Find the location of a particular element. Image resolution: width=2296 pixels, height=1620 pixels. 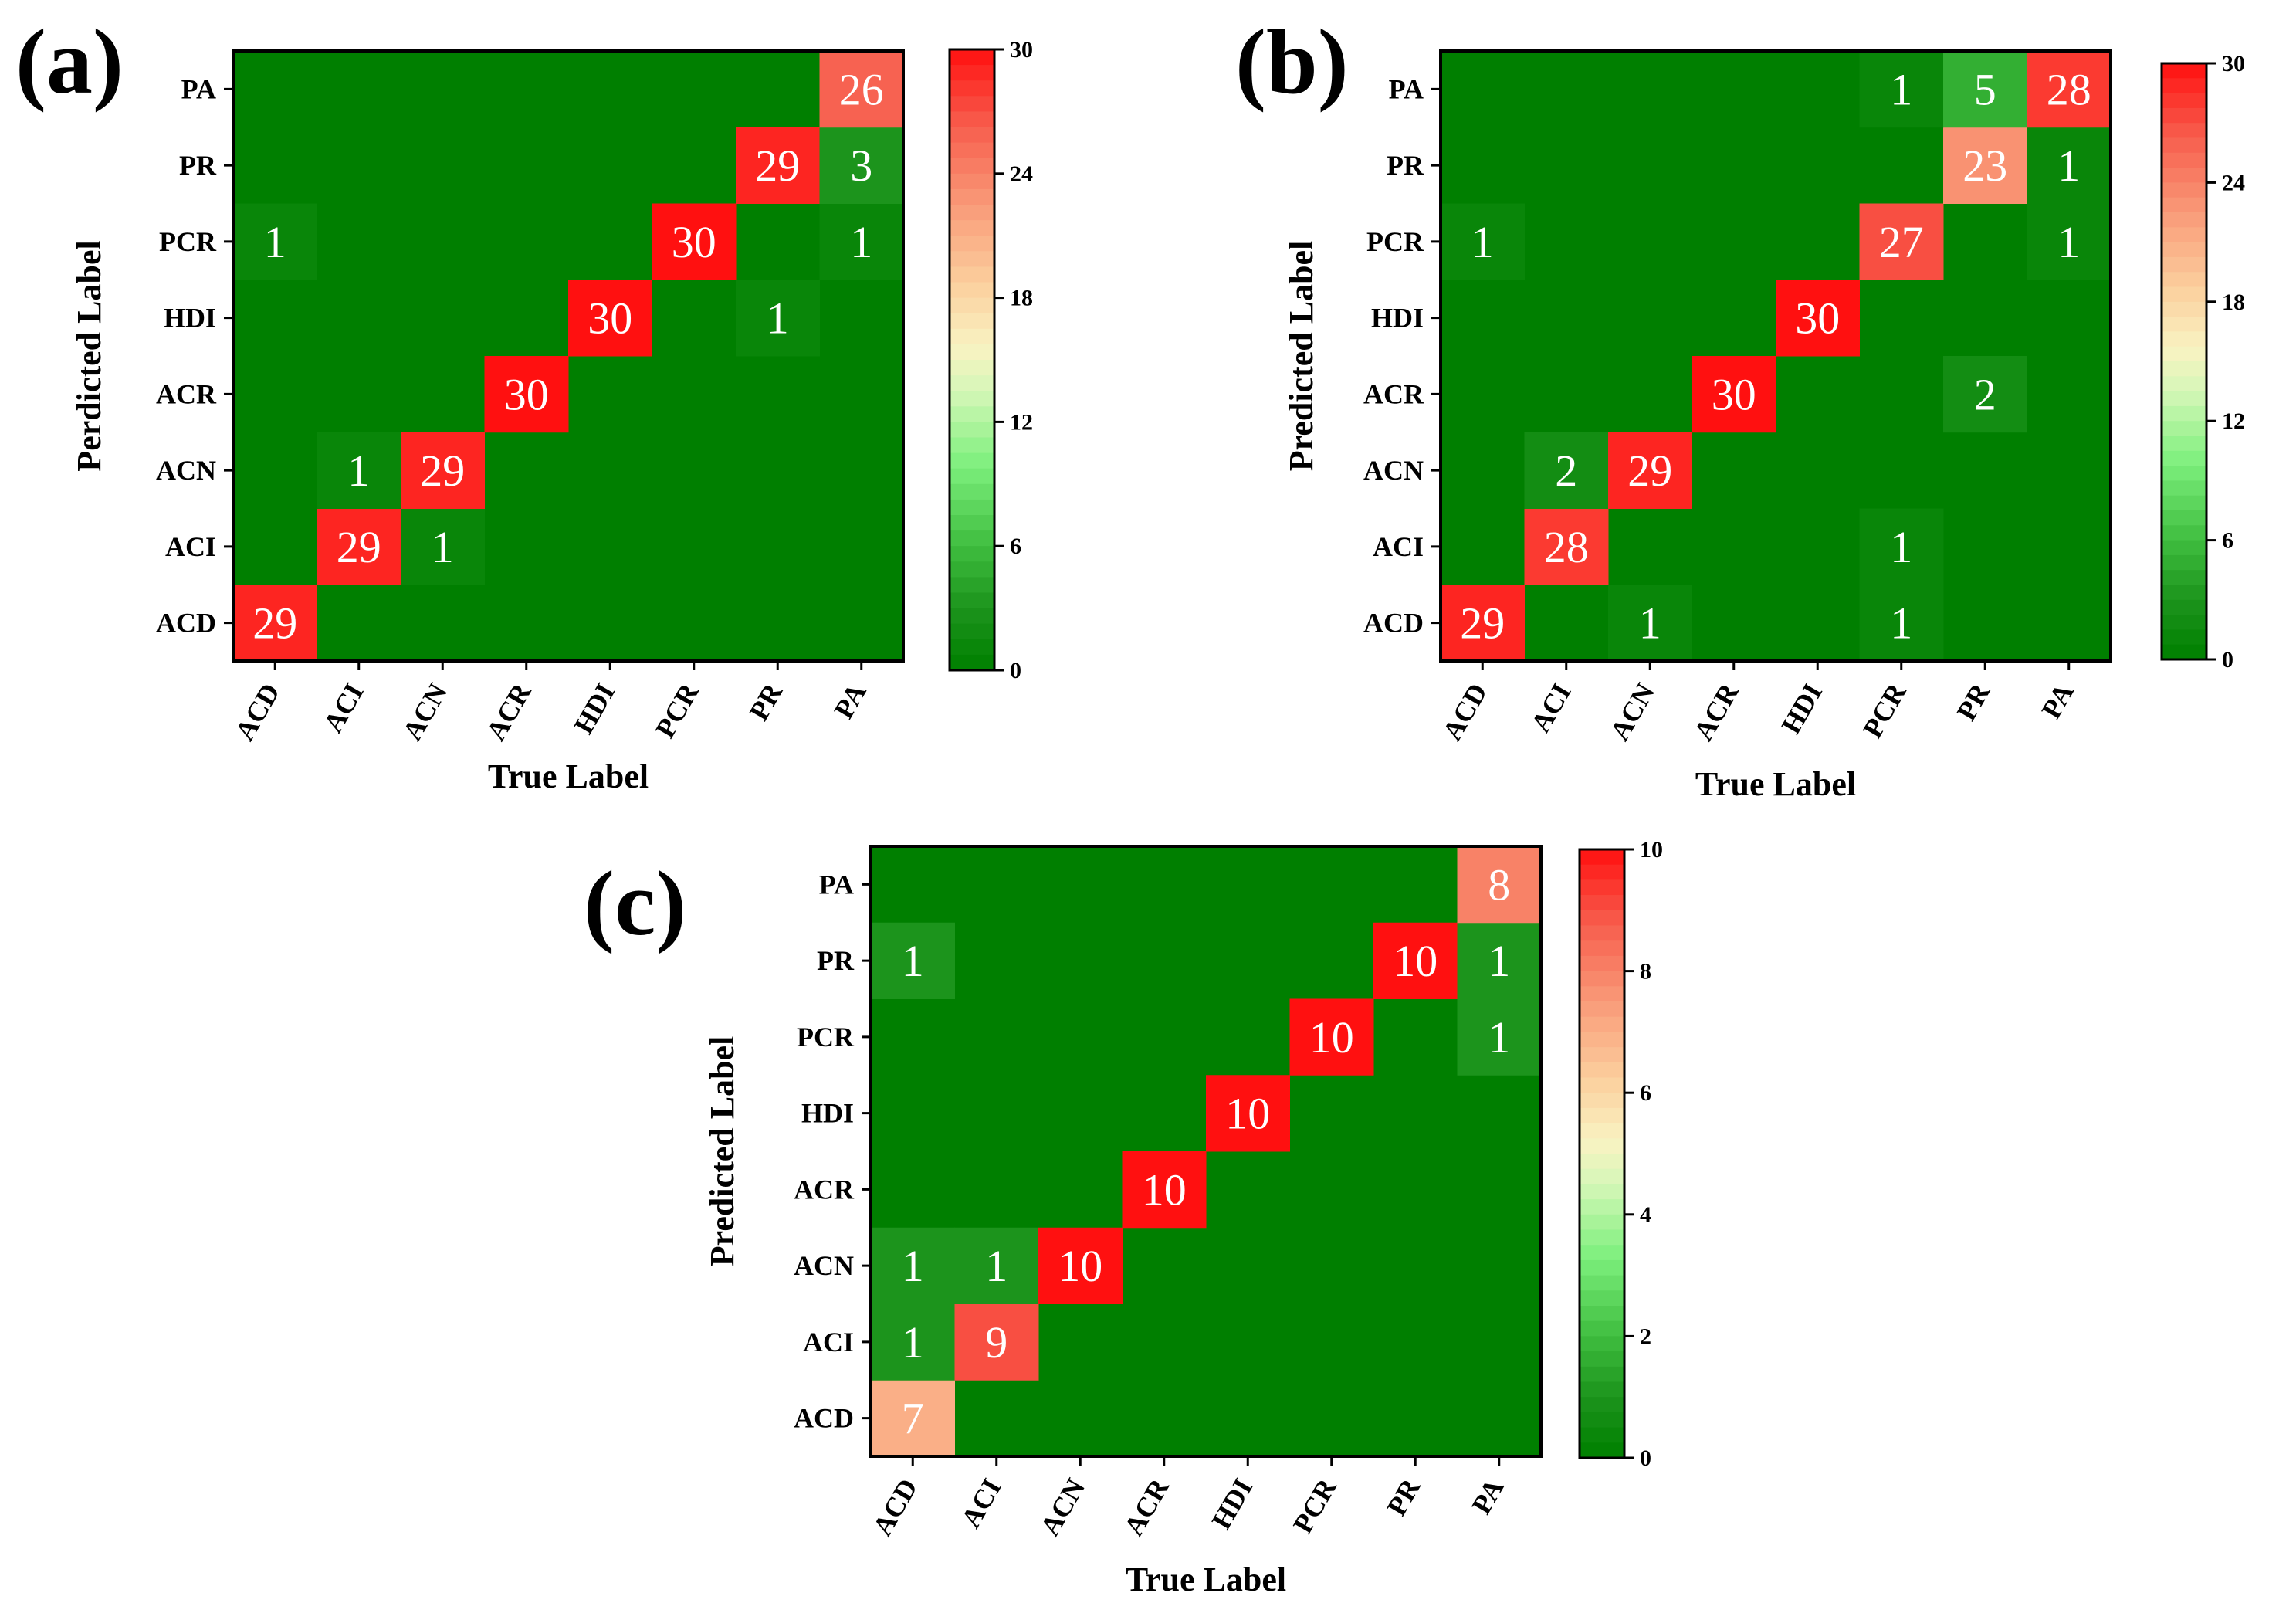

colorbar-tick-label: 2 is located at coordinates (1645, 1336).